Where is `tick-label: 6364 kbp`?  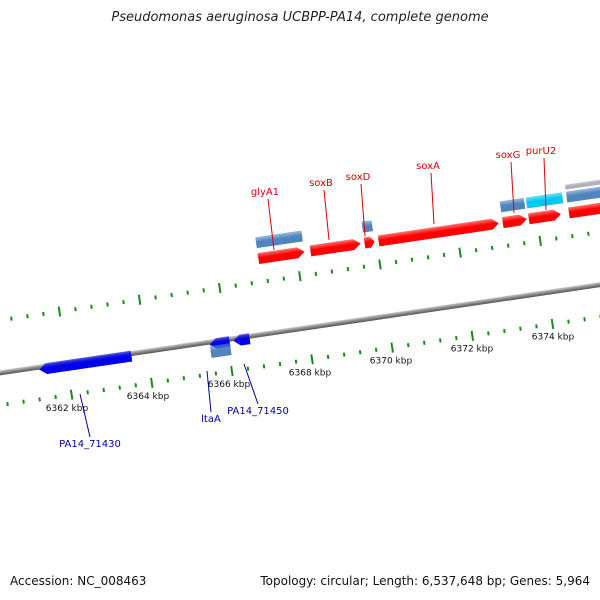 tick-label: 6364 kbp is located at coordinates (148, 397).